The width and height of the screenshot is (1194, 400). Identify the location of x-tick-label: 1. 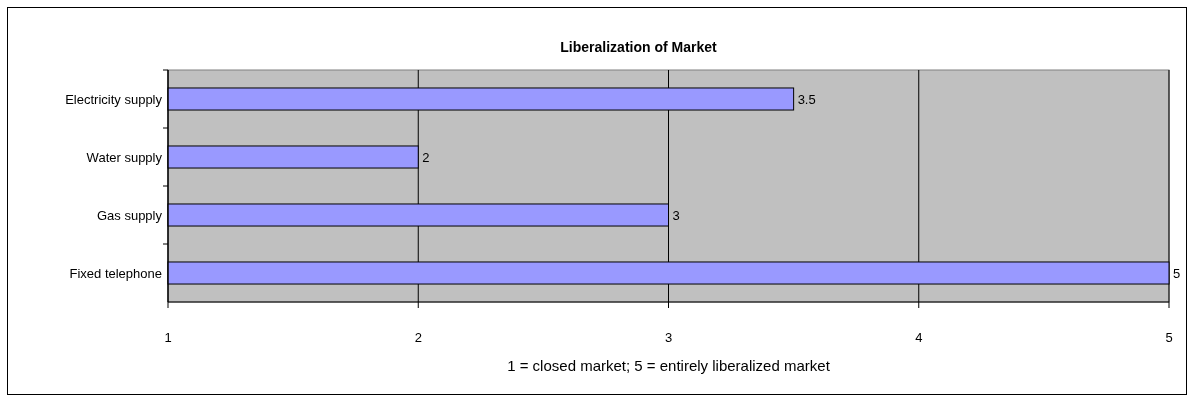
(168, 337).